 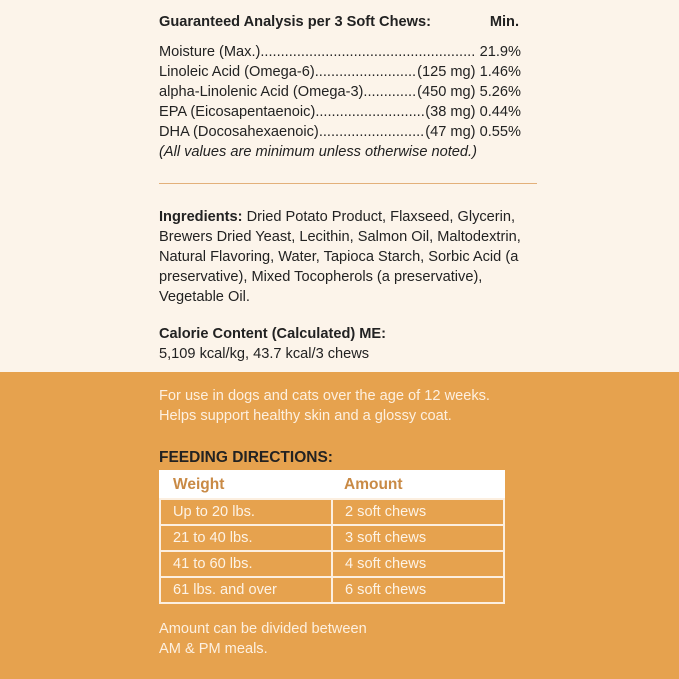 What do you see at coordinates (263, 629) in the screenshot?
I see `feeding-note-line: Amount can be divided between` at bounding box center [263, 629].